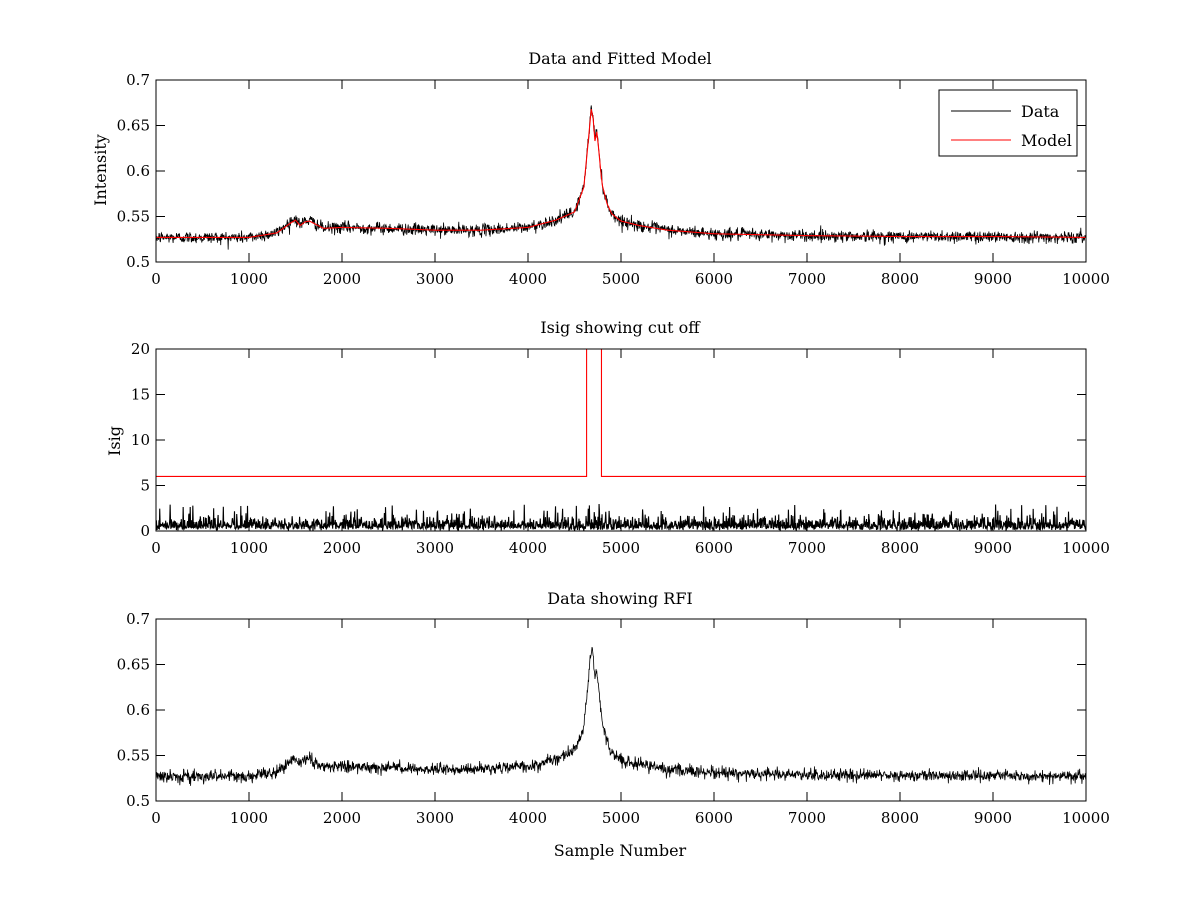 This screenshot has width=1200, height=900. I want to click on panel-1-title: Data and Fitted Model, so click(619, 58).